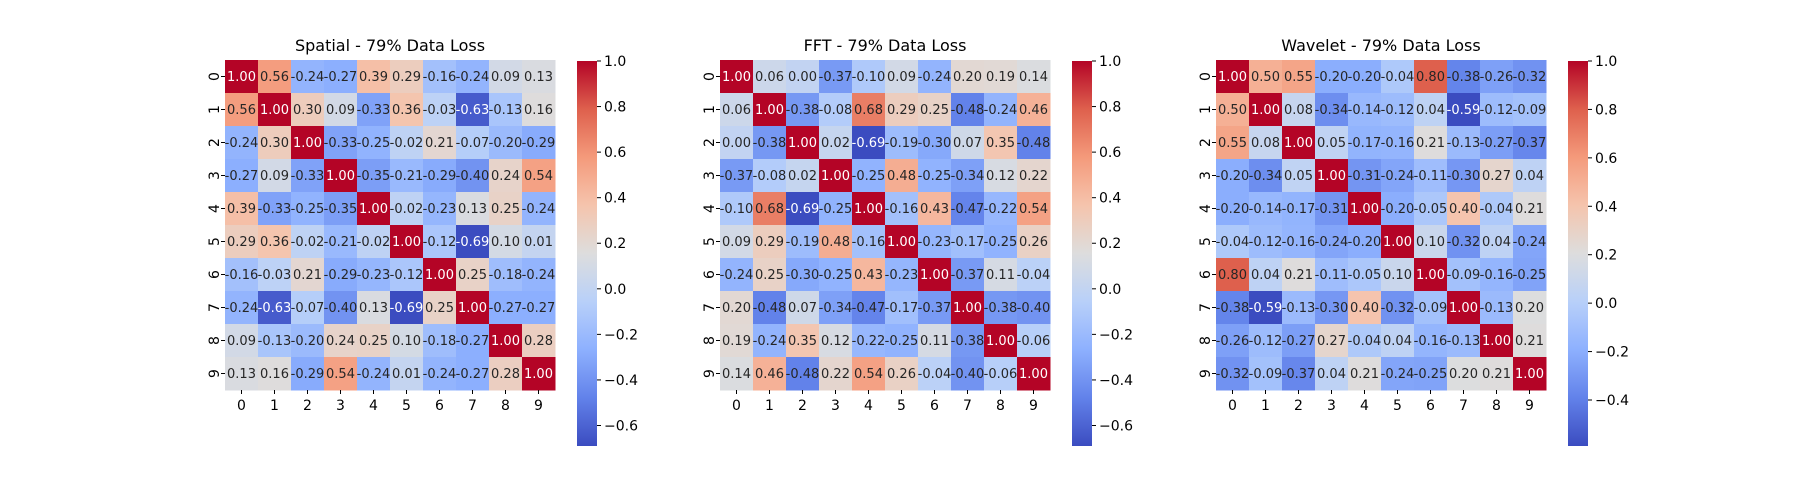 Image resolution: width=1800 pixels, height=500 pixels. I want to click on colorbar-tick-label: 0.8, so click(615, 108).